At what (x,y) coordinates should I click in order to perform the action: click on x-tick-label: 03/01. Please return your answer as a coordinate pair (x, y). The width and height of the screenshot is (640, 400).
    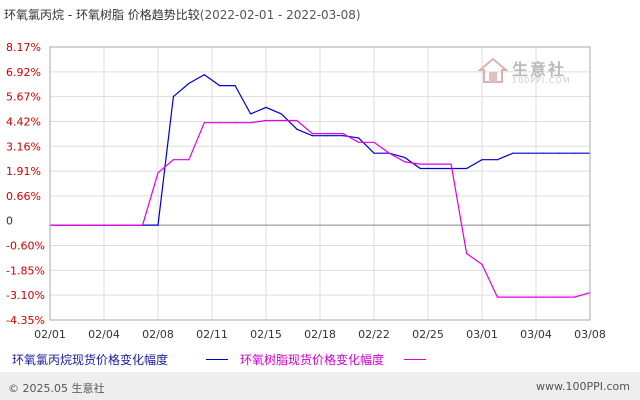
    Looking at the image, I should click on (482, 334).